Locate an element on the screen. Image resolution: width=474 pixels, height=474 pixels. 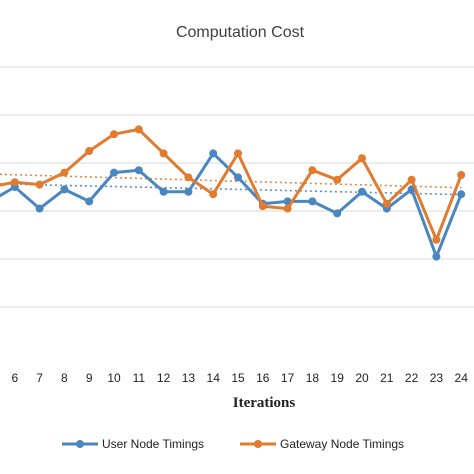
x-tick-label: 15 is located at coordinates (238, 378).